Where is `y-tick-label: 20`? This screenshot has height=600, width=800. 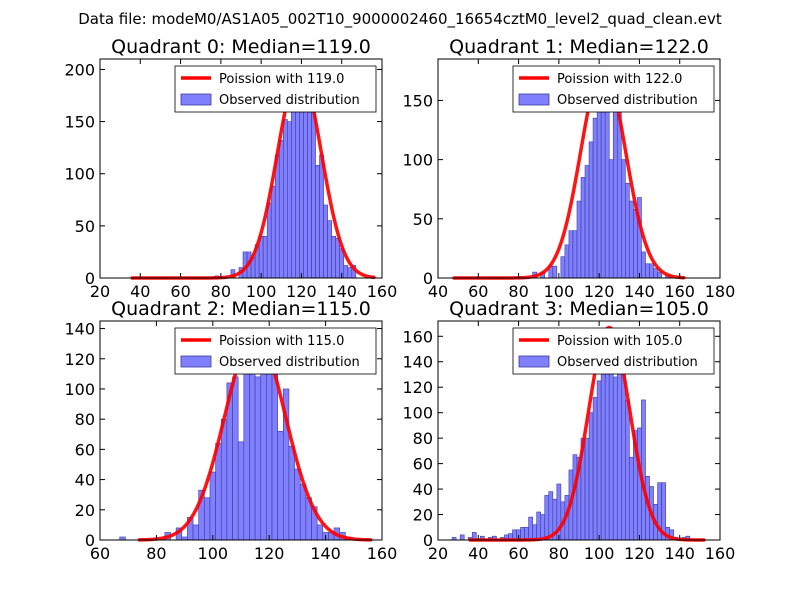 y-tick-label: 20 is located at coordinates (85, 510).